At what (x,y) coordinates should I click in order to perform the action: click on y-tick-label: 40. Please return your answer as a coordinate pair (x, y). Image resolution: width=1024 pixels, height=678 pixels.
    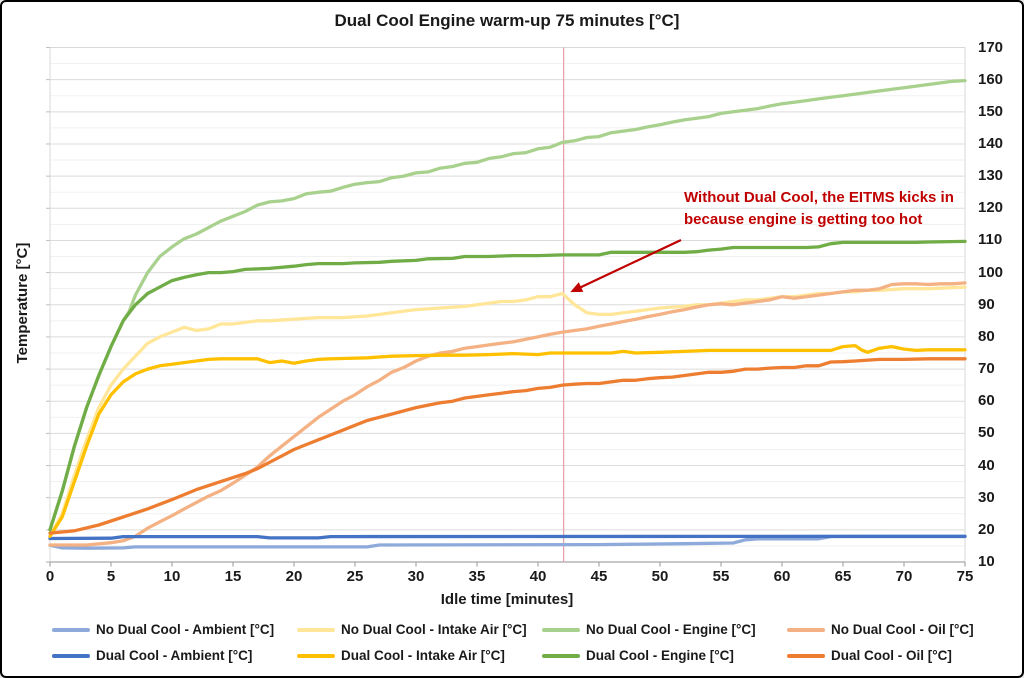
    Looking at the image, I should click on (986, 465).